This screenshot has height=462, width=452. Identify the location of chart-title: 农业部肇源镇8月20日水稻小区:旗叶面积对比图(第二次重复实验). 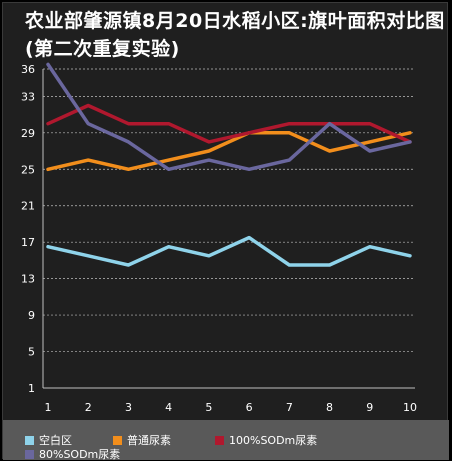
(235, 35).